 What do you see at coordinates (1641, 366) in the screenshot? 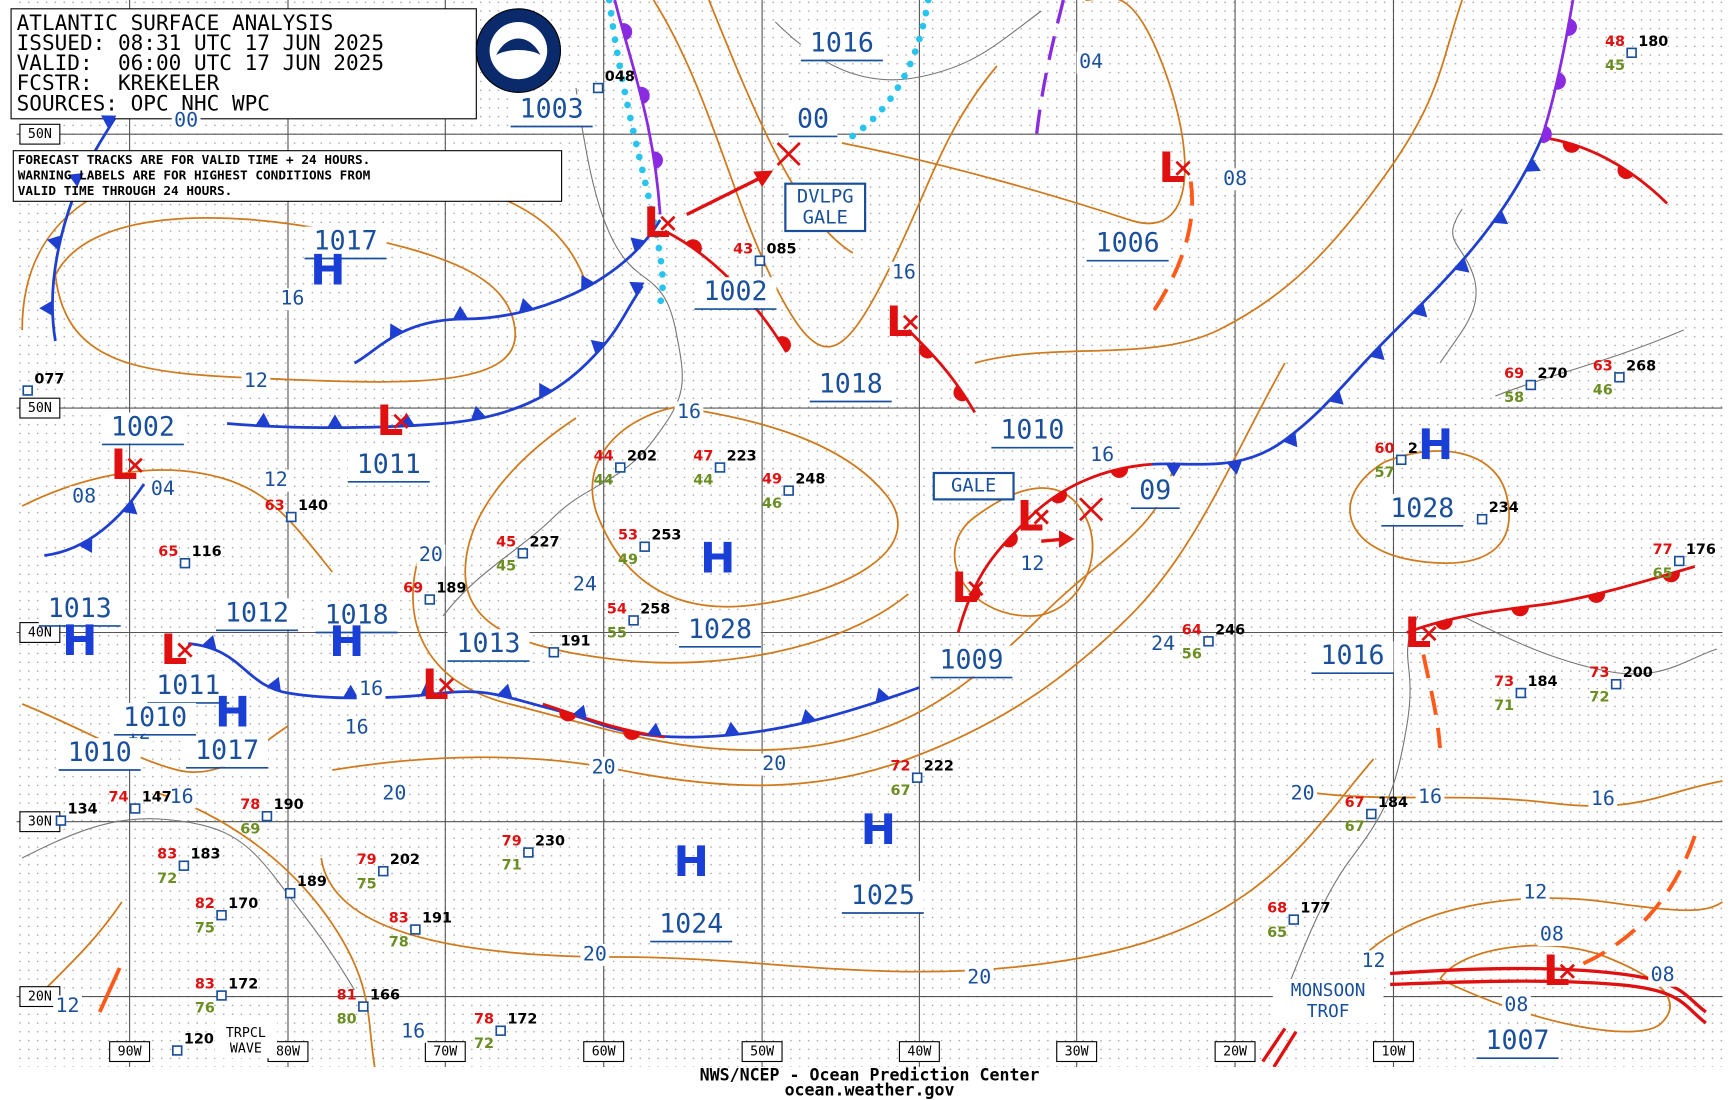
I see `station-pressure: 268` at bounding box center [1641, 366].